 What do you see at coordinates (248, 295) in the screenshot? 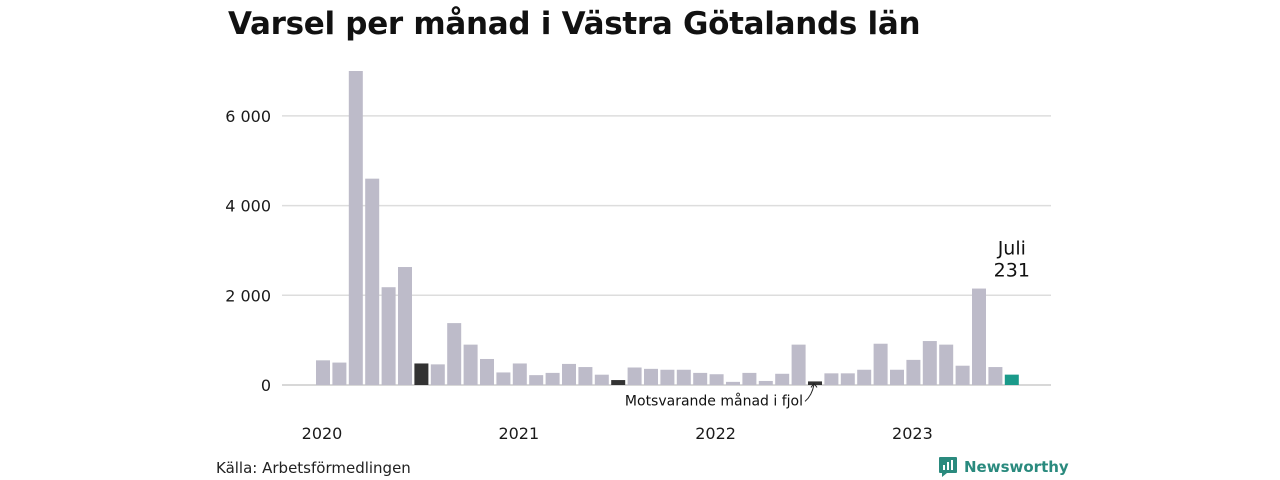
I see `y-tick-label: 2 000` at bounding box center [248, 295].